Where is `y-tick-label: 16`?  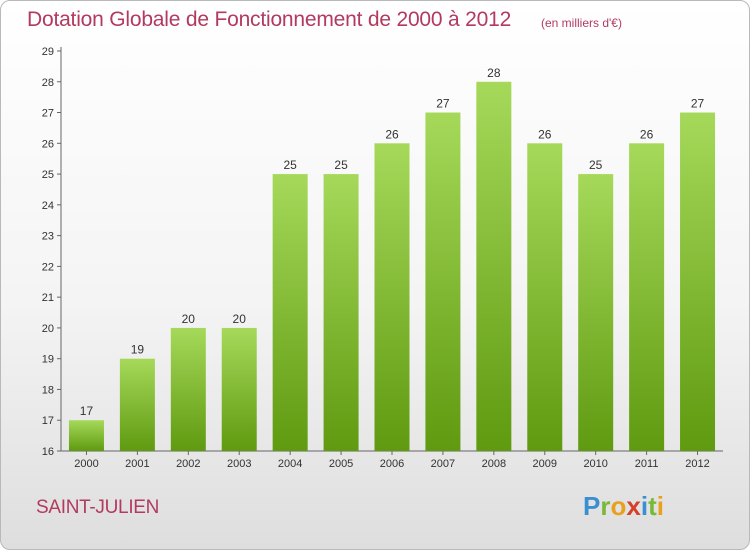
y-tick-label: 16 is located at coordinates (48, 452).